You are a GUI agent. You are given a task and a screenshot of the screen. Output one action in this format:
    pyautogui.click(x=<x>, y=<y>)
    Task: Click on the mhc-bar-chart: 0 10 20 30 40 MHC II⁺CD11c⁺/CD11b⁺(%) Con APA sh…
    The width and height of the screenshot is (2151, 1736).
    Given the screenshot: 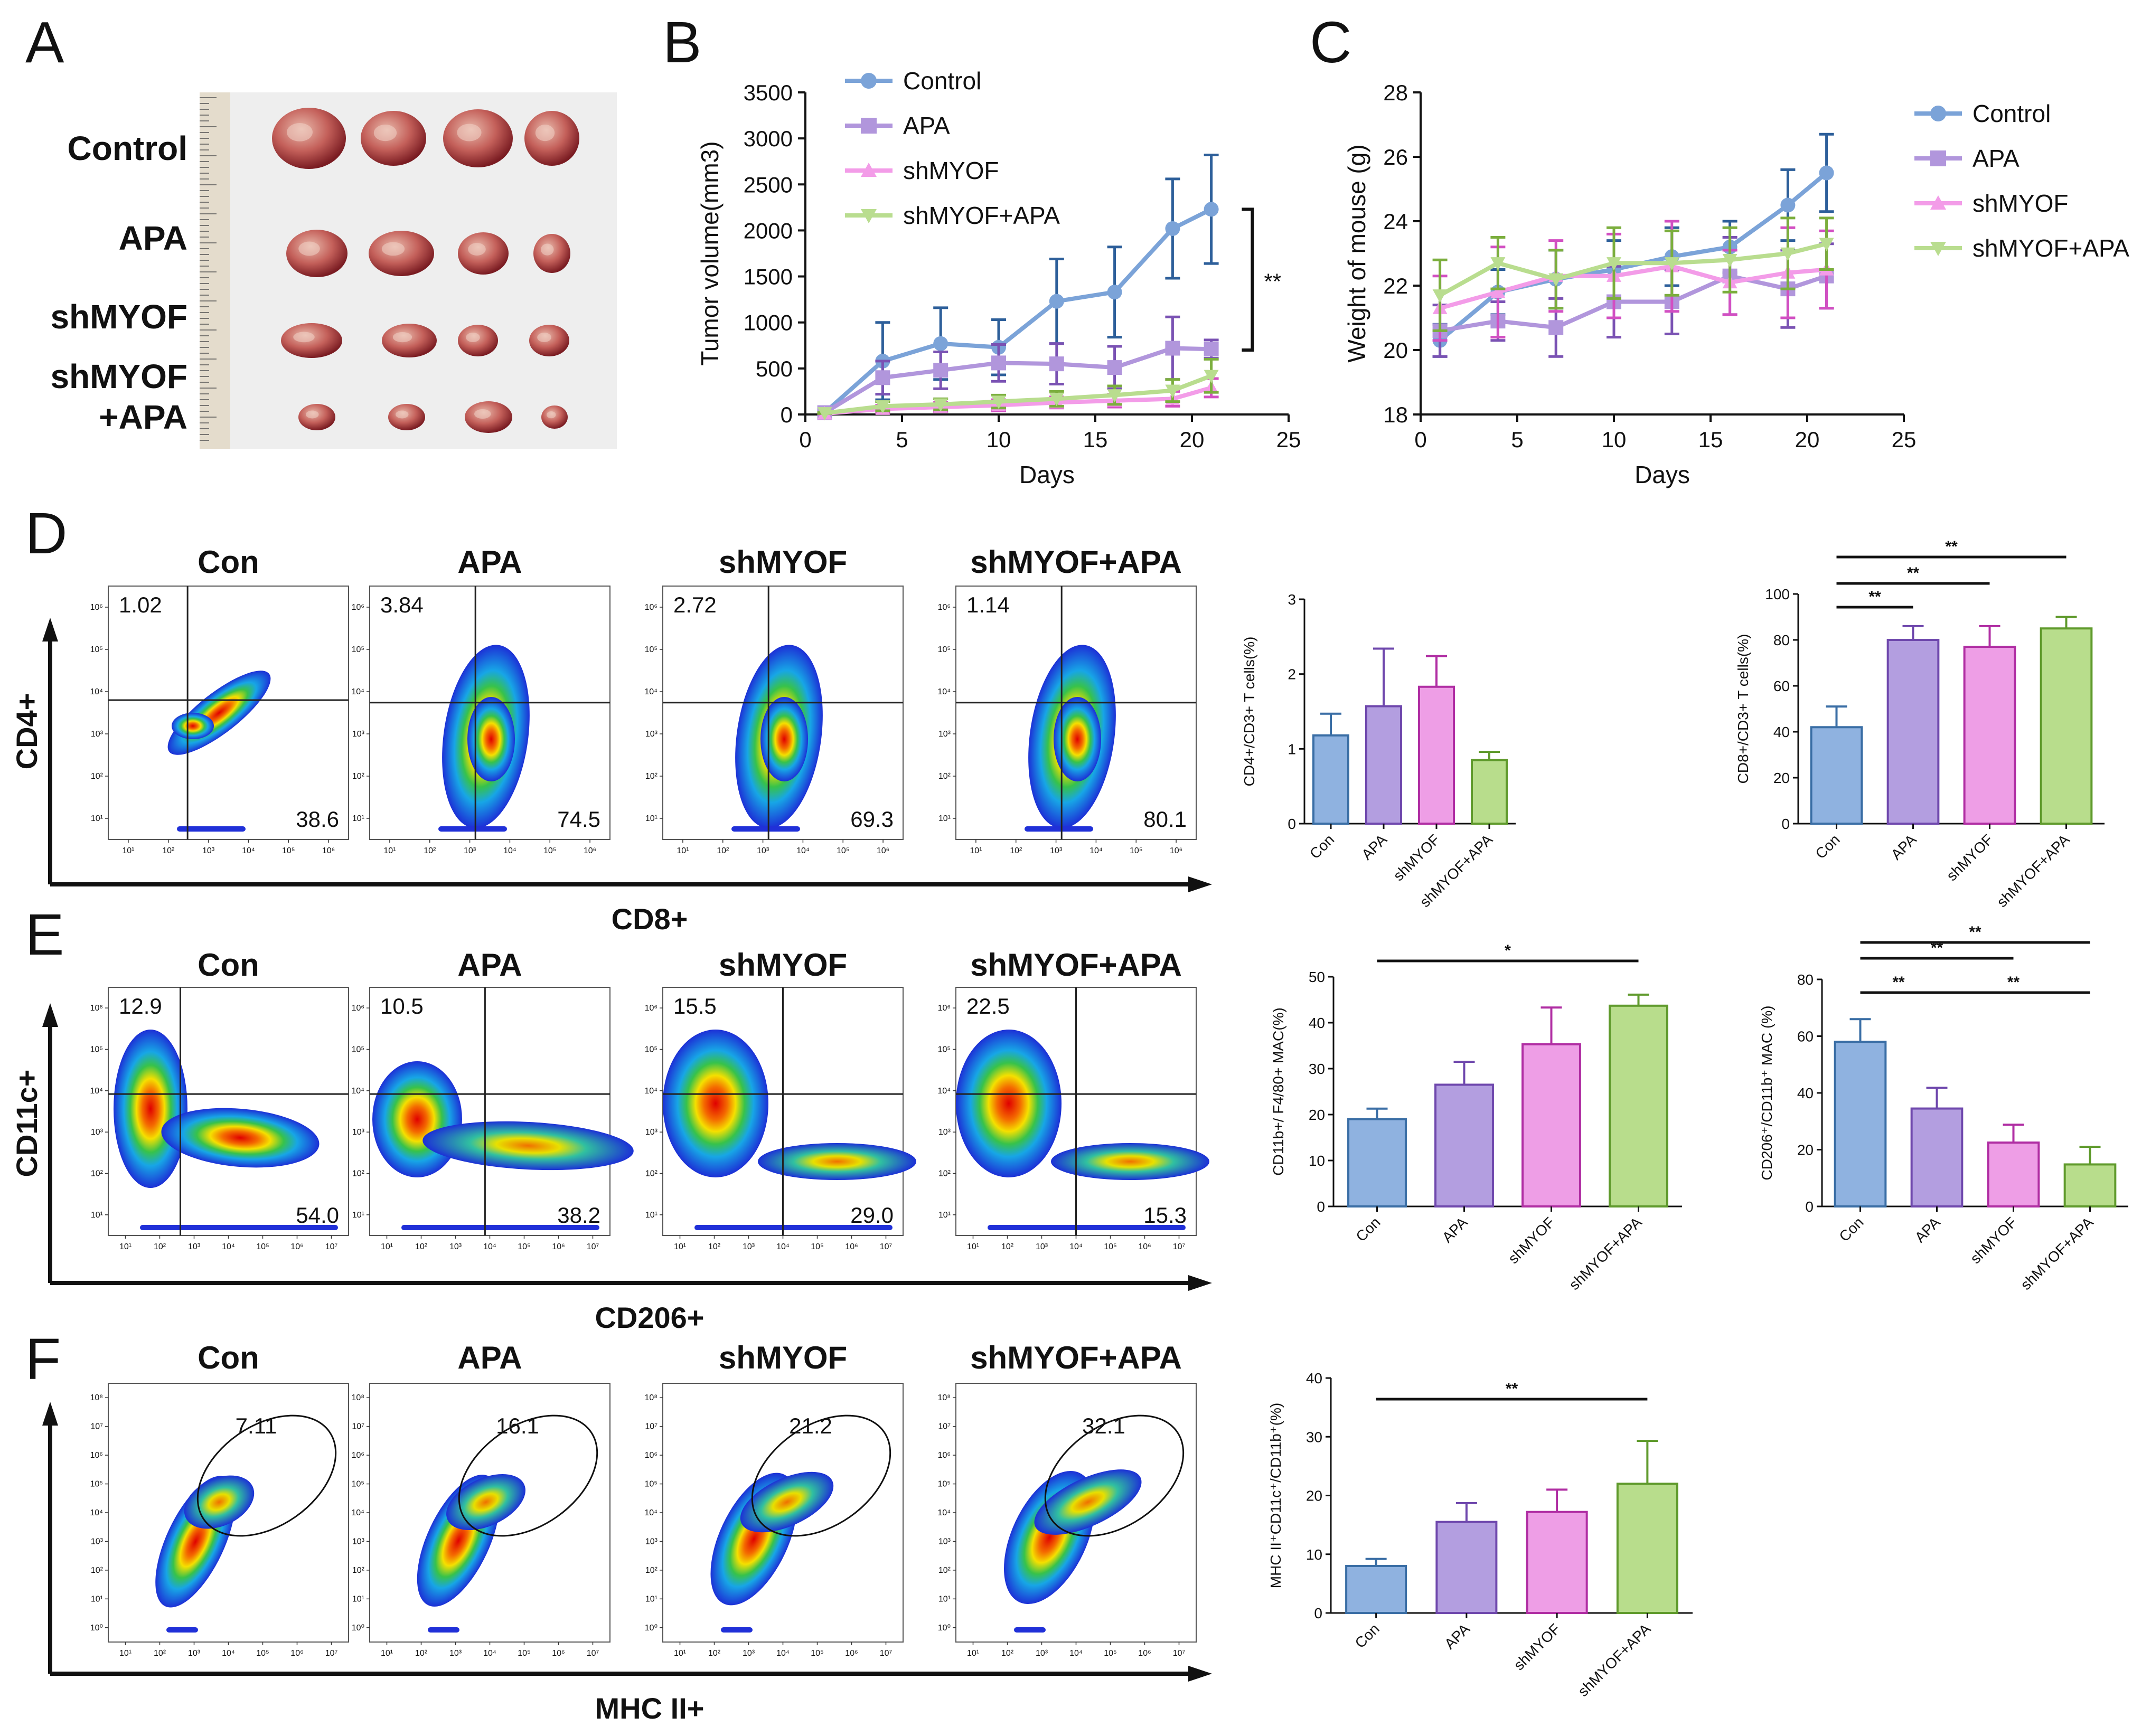 What is the action you would take?
    pyautogui.click(x=1480, y=1535)
    